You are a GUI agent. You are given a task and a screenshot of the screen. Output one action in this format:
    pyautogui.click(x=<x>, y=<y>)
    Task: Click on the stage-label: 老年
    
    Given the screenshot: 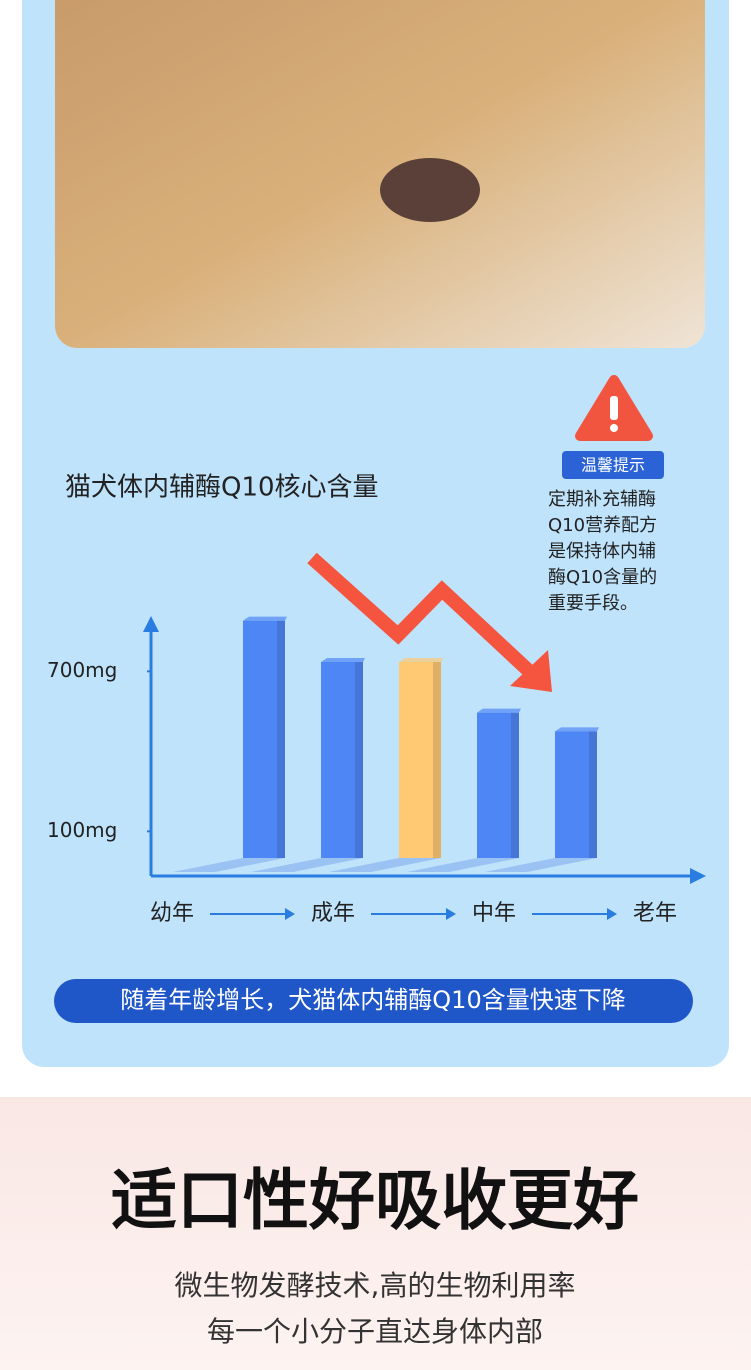 What is the action you would take?
    pyautogui.click(x=655, y=913)
    